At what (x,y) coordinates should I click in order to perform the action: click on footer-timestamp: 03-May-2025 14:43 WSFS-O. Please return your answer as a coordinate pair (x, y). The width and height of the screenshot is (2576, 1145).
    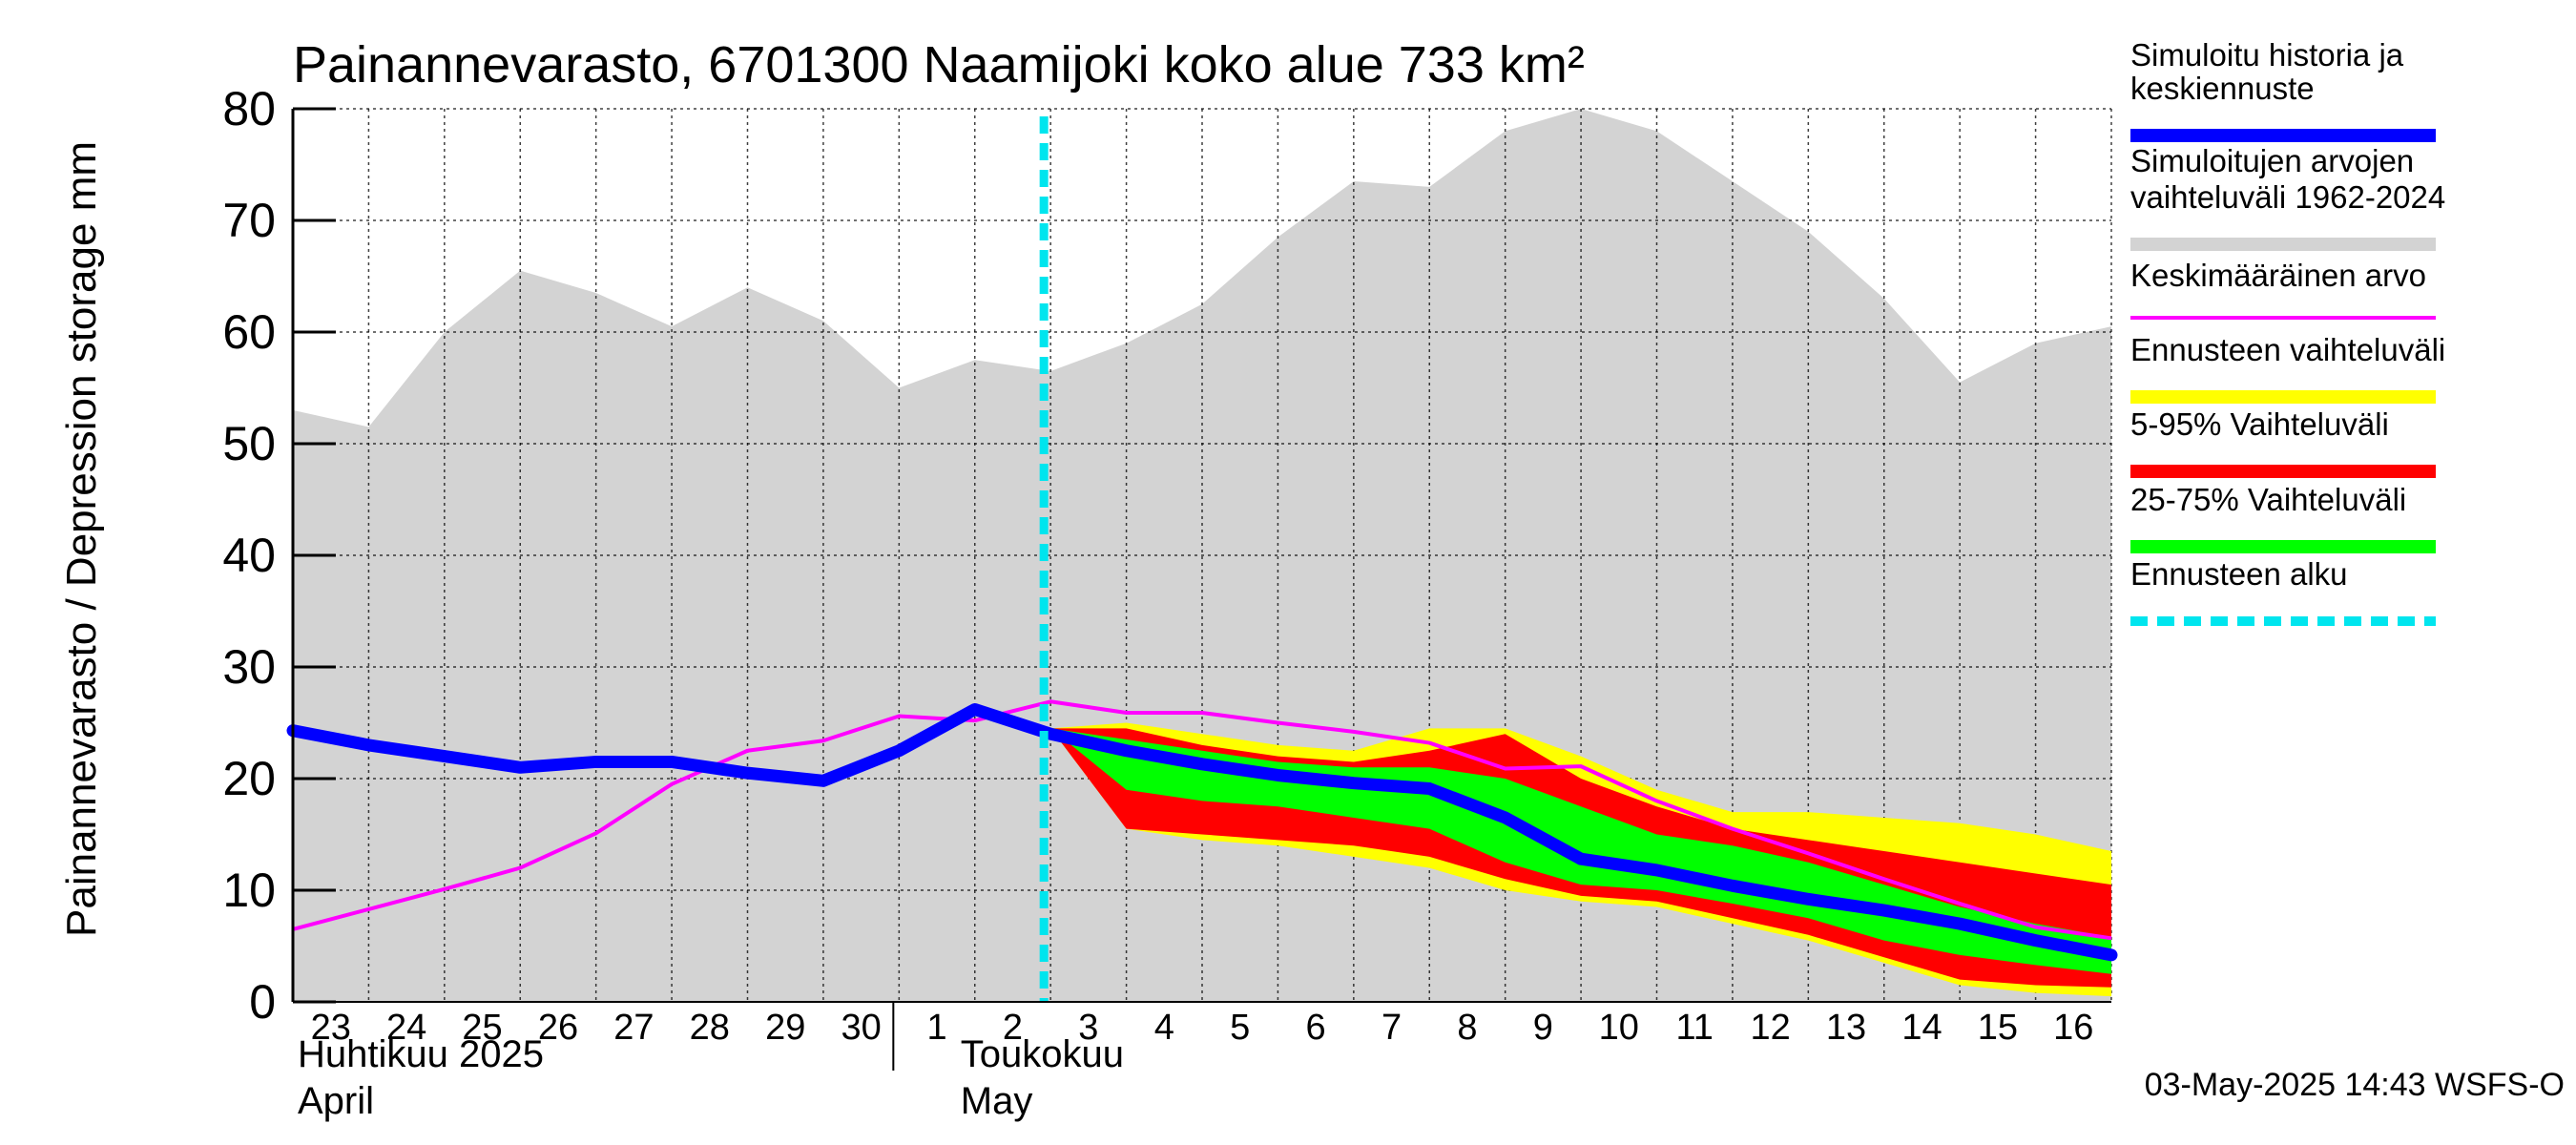
    Looking at the image, I should click on (2355, 1085).